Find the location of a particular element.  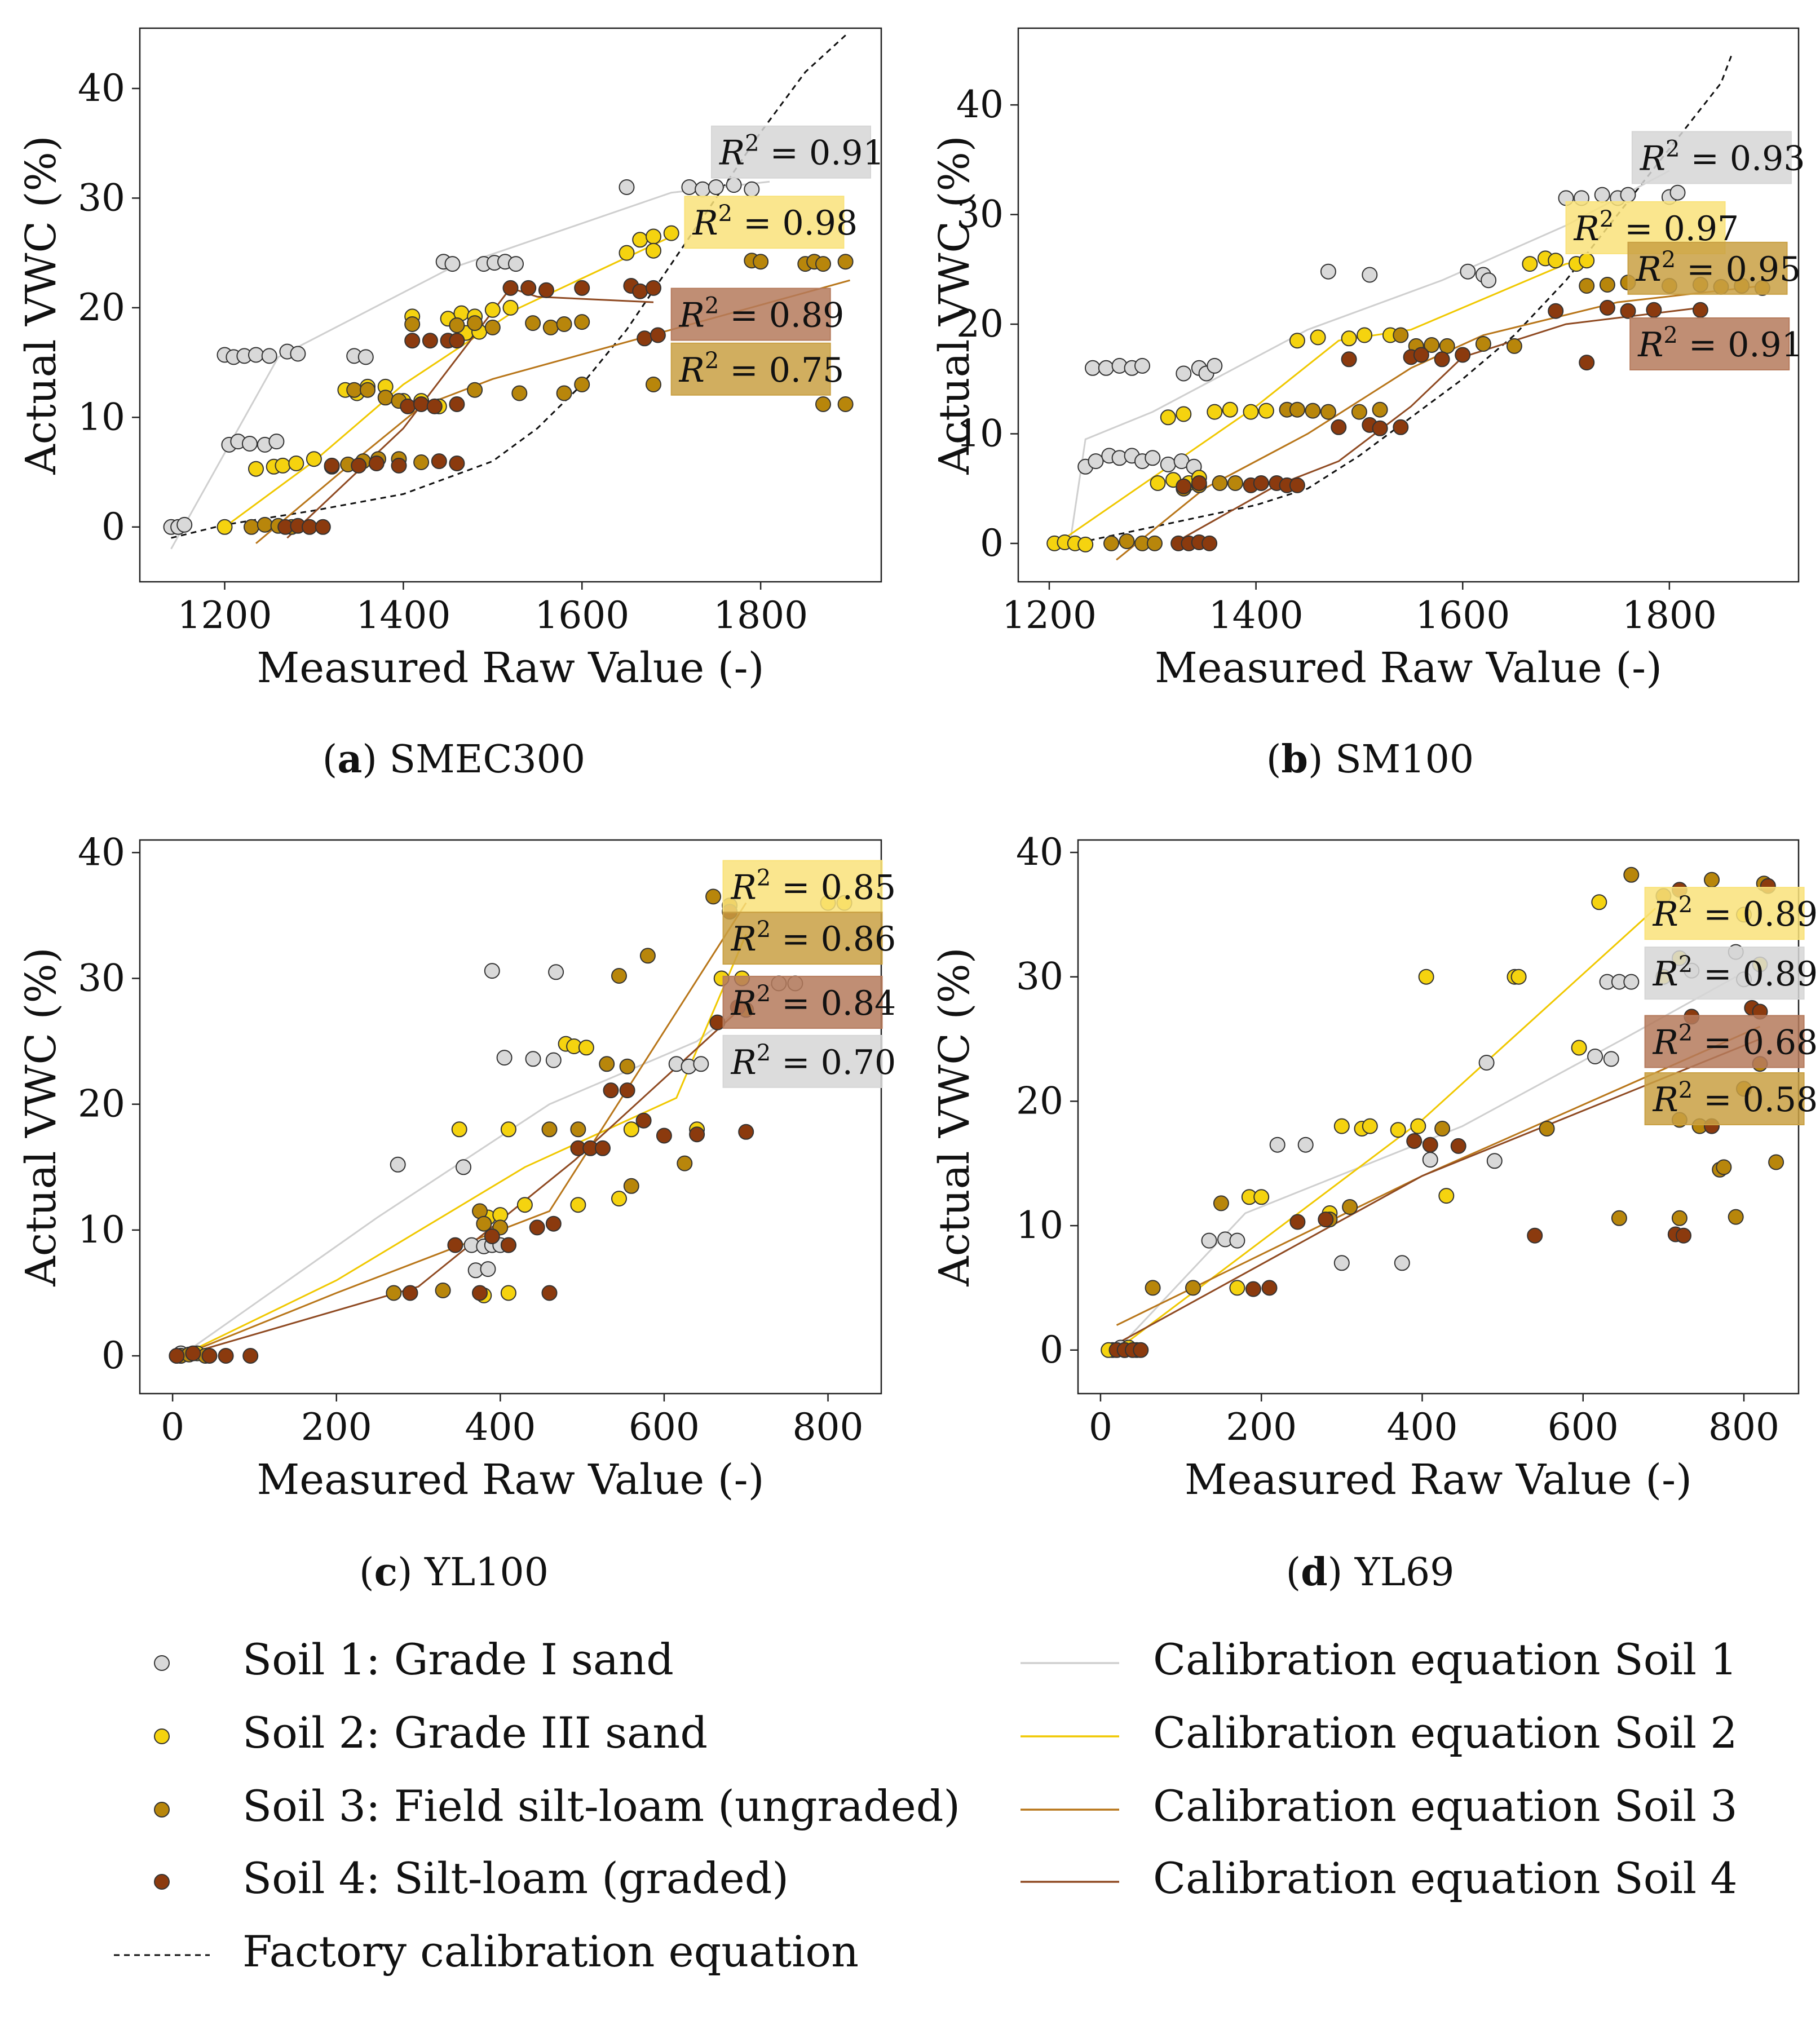

x-tick-label: 200 is located at coordinates (336, 1427).